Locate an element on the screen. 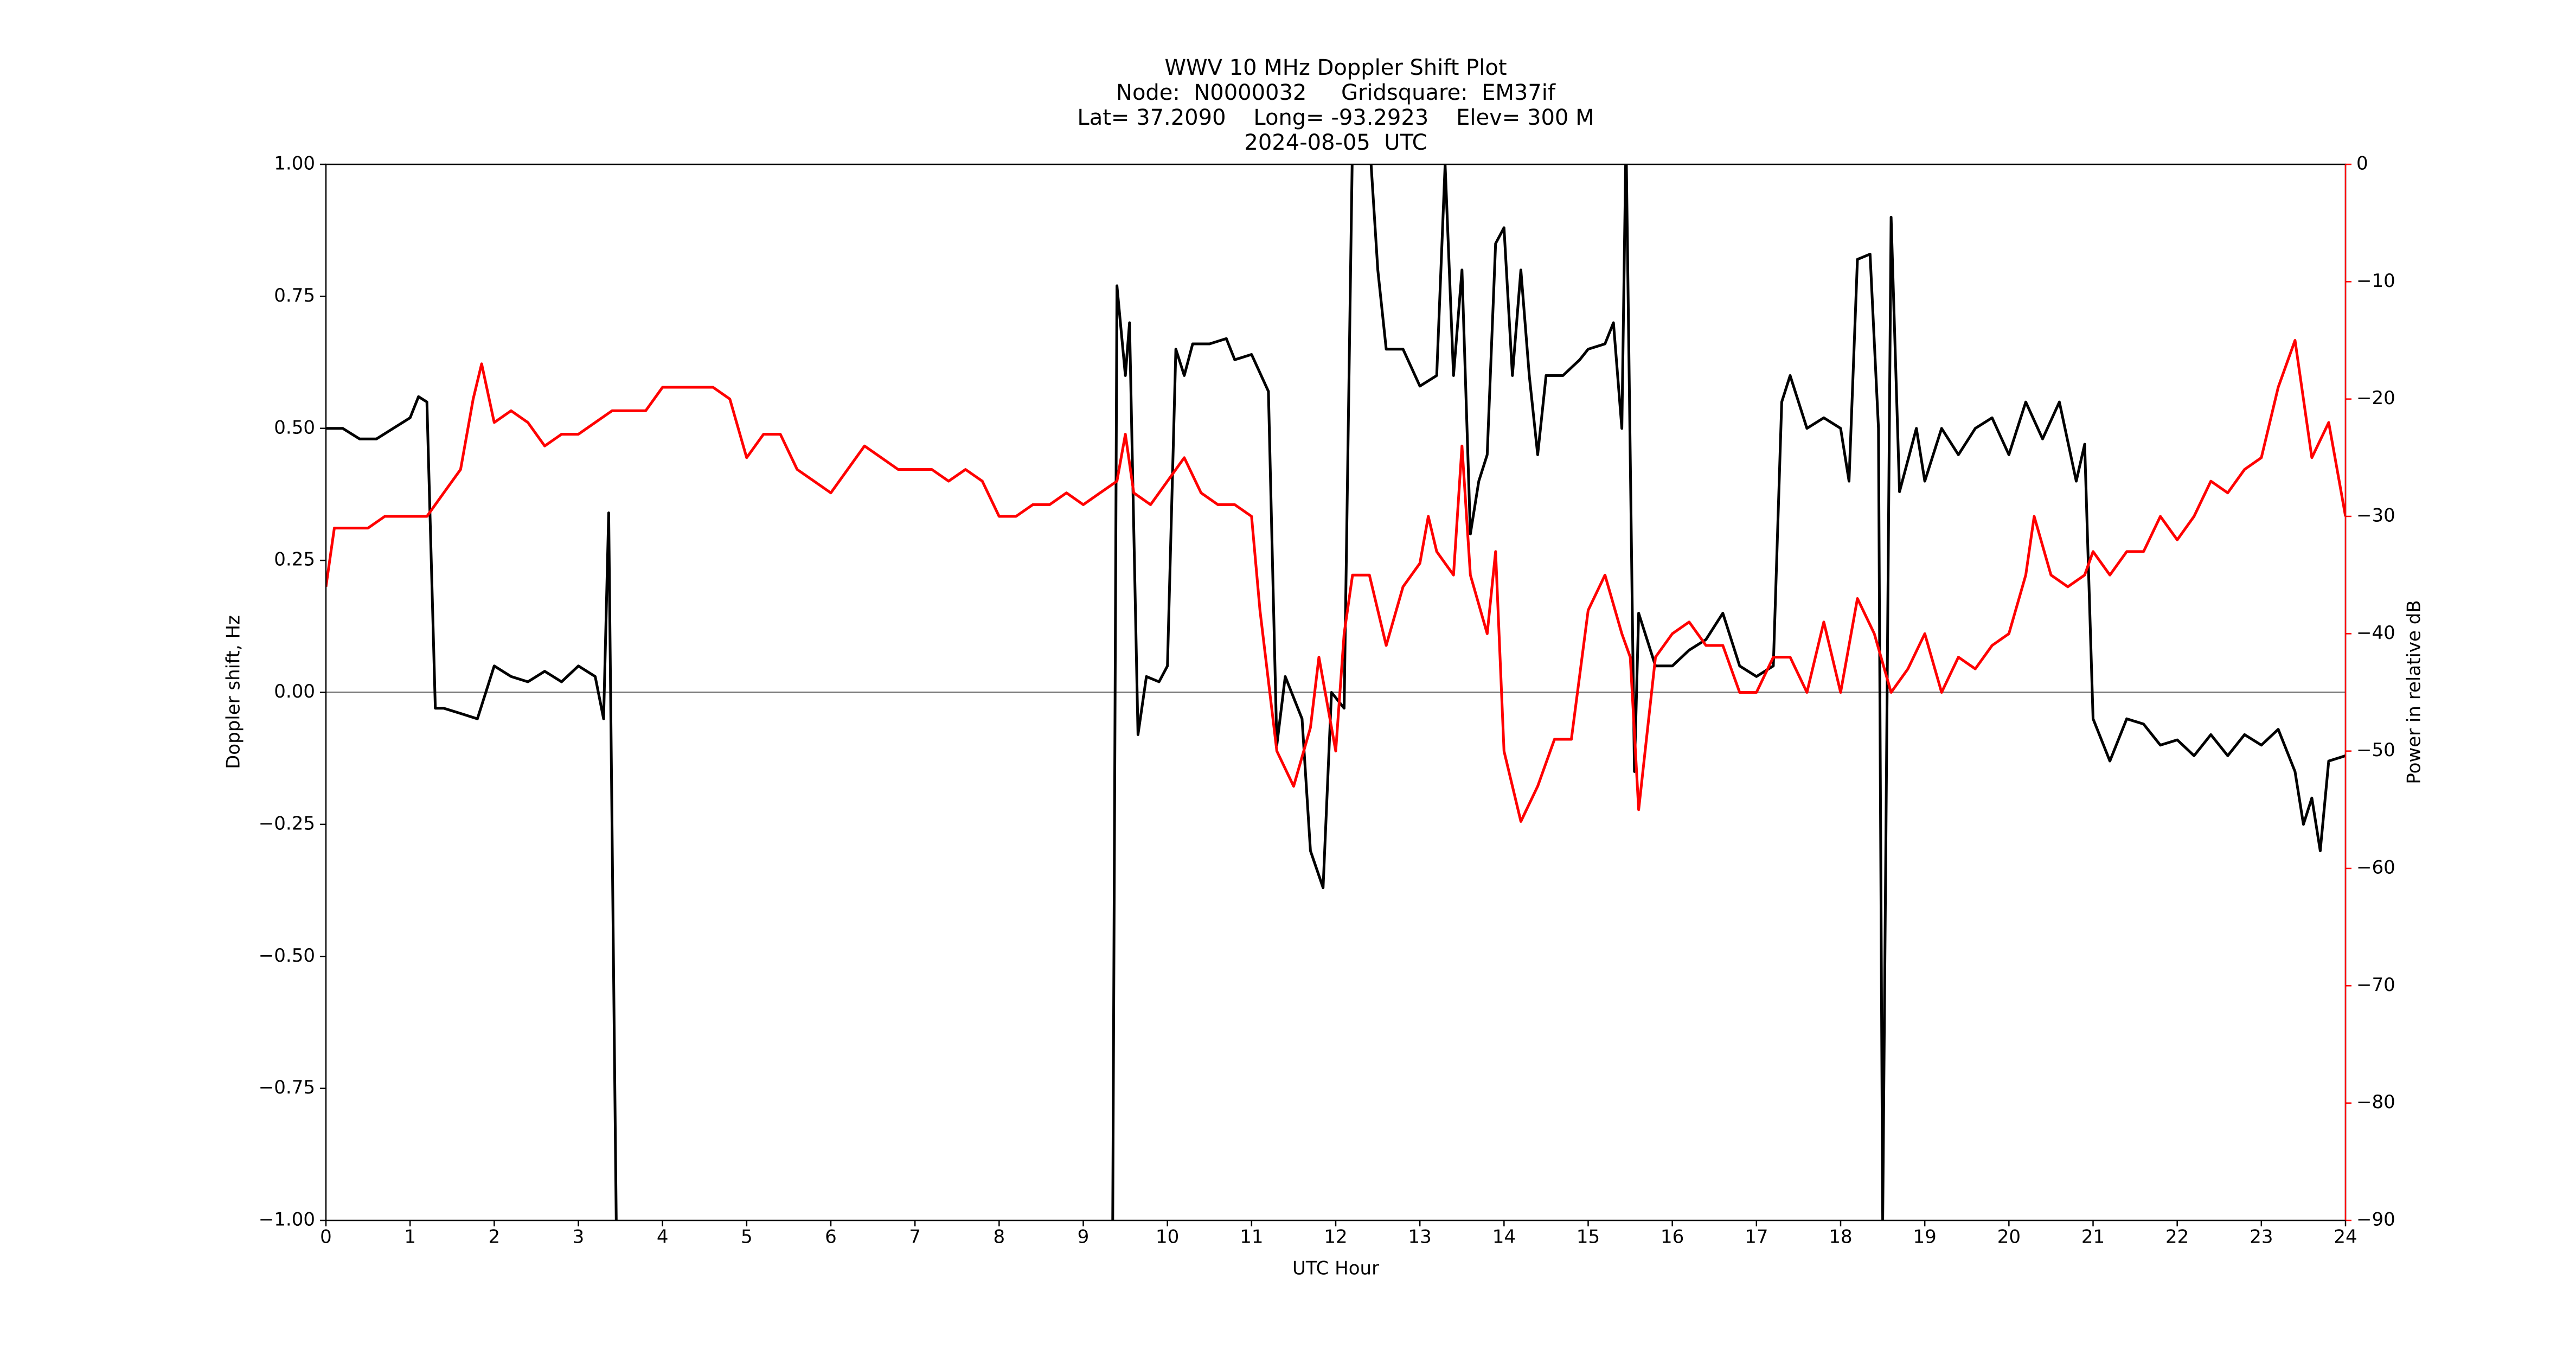 The width and height of the screenshot is (2576, 1356). x-tick-label: 14 is located at coordinates (1504, 1237).